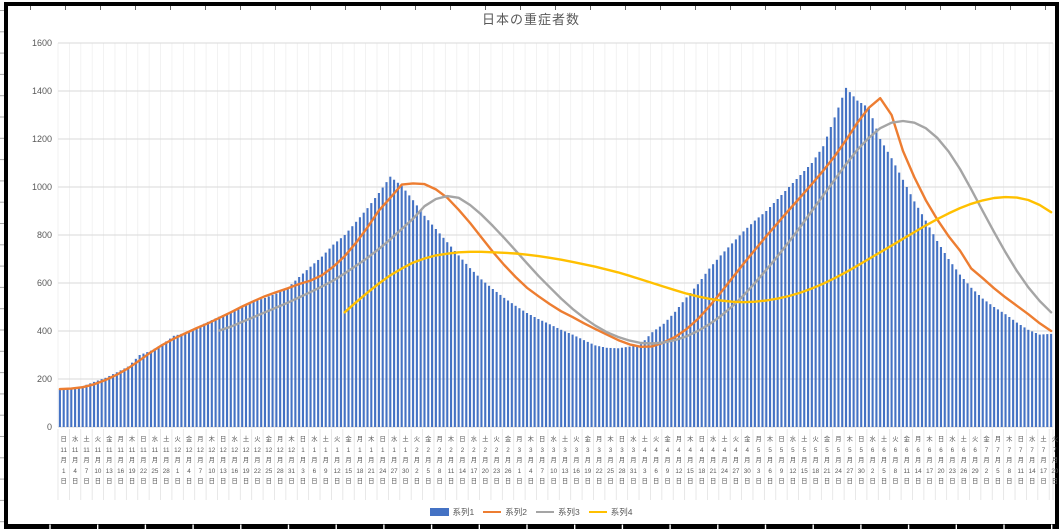  What do you see at coordinates (292, 459) in the screenshot?
I see `x-axis-tick-label: 木 12 月 31 日` at bounding box center [292, 459].